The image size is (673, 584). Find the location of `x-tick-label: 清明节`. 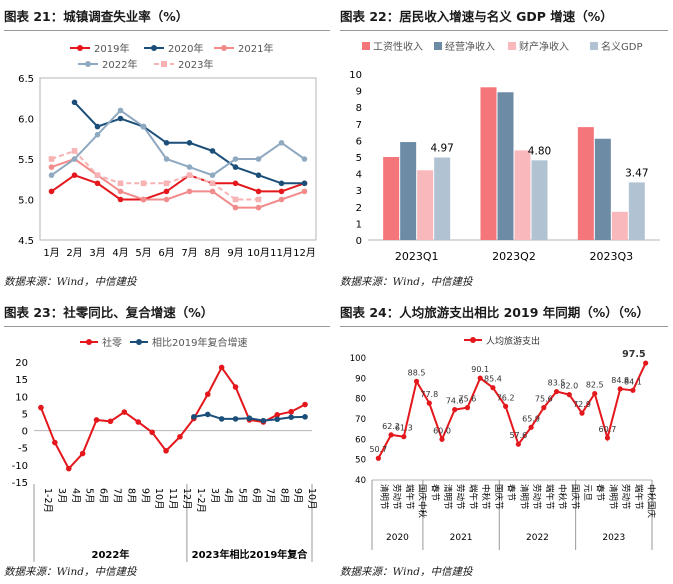

x-tick-label: 清明节 is located at coordinates (523, 497).